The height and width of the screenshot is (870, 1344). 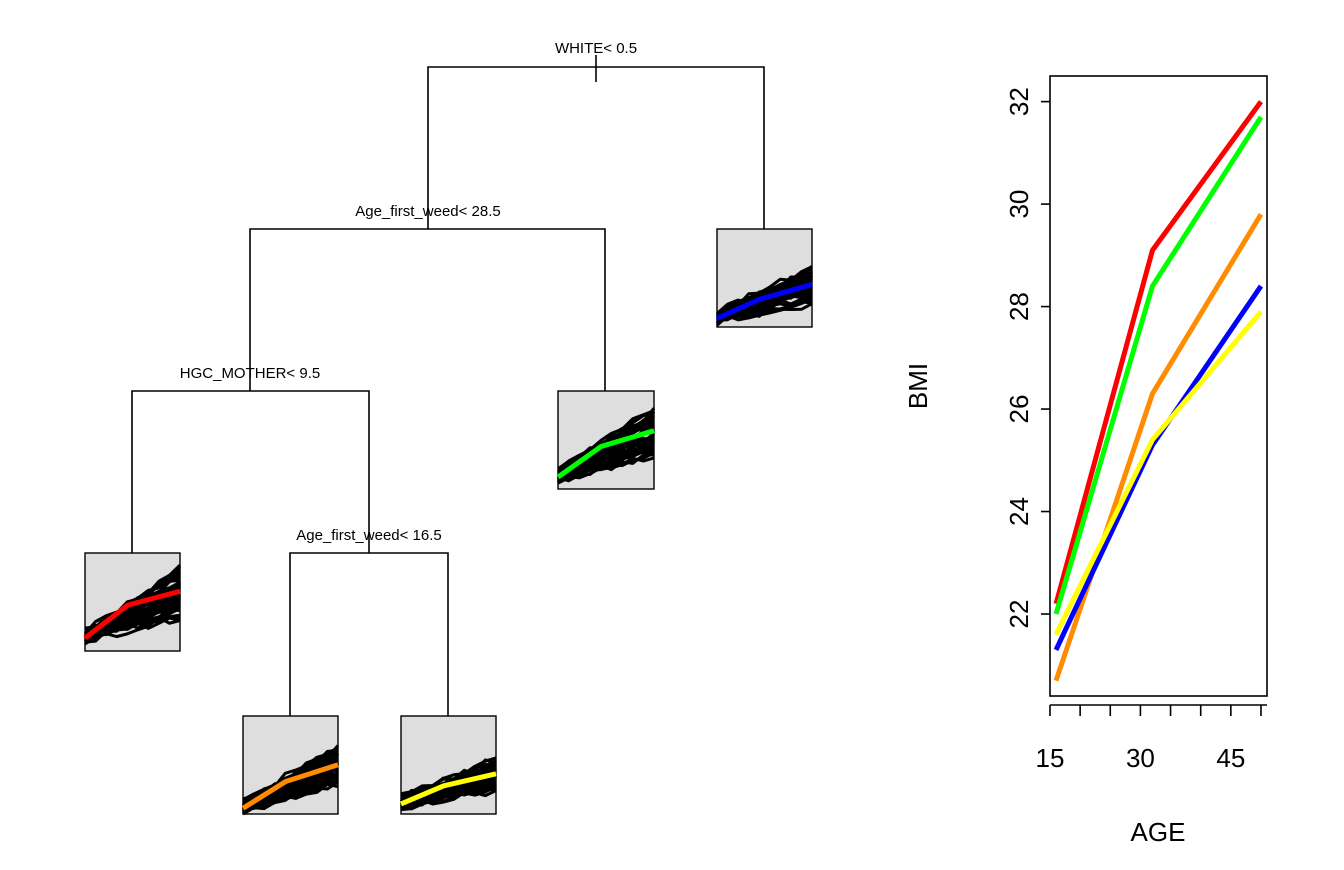 I want to click on series-lines, so click(x=1158, y=391).